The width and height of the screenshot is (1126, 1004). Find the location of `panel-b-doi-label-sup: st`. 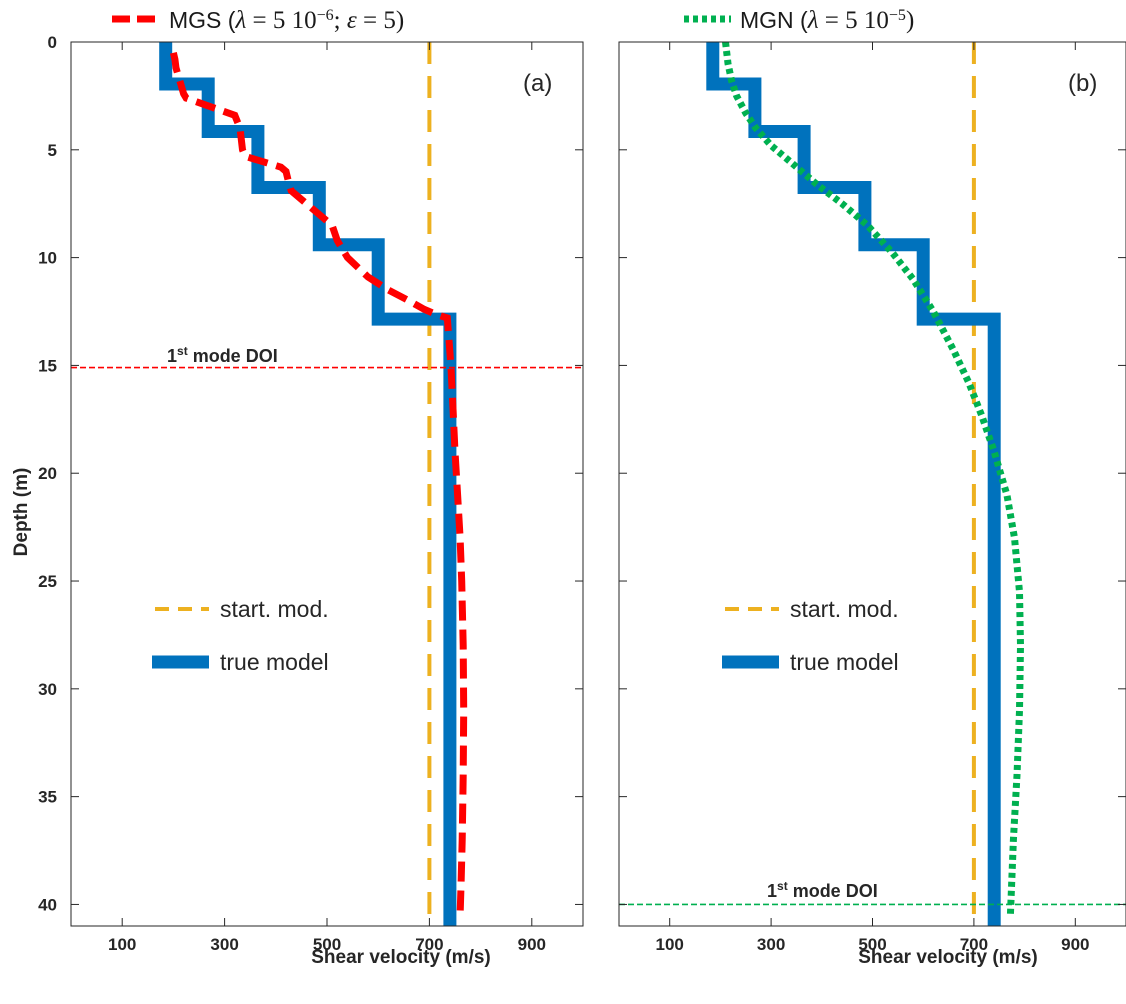

panel-b-doi-label-sup: st is located at coordinates (782, 886).